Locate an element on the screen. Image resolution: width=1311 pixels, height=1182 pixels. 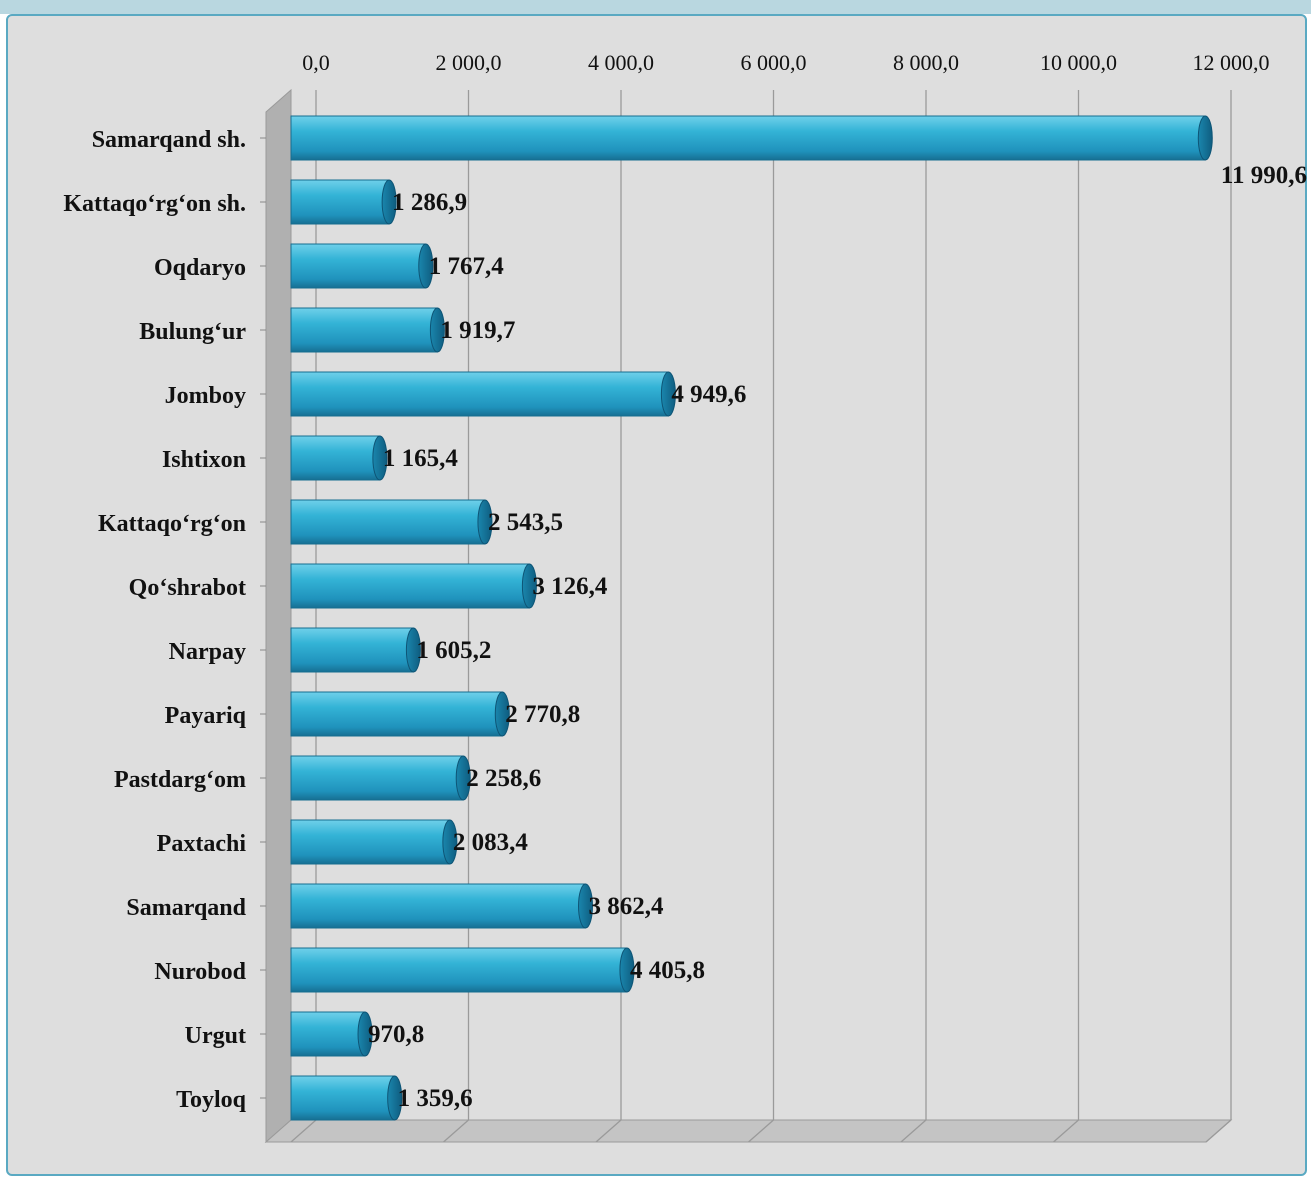
category-label: Kattaqo‘rg‘on sh. is located at coordinates (154, 204).